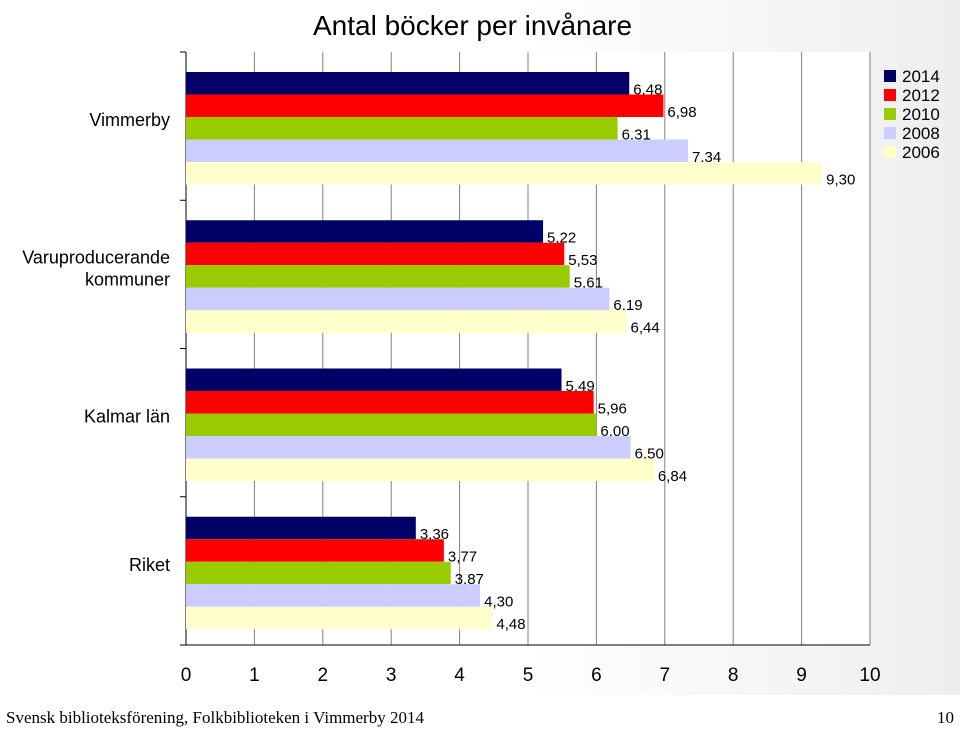 Image resolution: width=960 pixels, height=730 pixels. What do you see at coordinates (921, 133) in the screenshot?
I see `legend-label: 2008` at bounding box center [921, 133].